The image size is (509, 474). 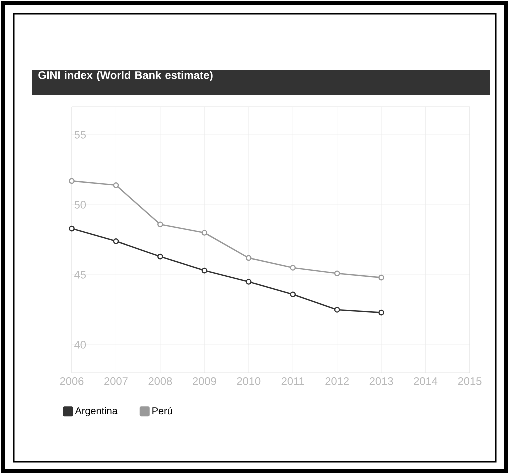 What do you see at coordinates (162, 411) in the screenshot?
I see `legend-label: Perú` at bounding box center [162, 411].